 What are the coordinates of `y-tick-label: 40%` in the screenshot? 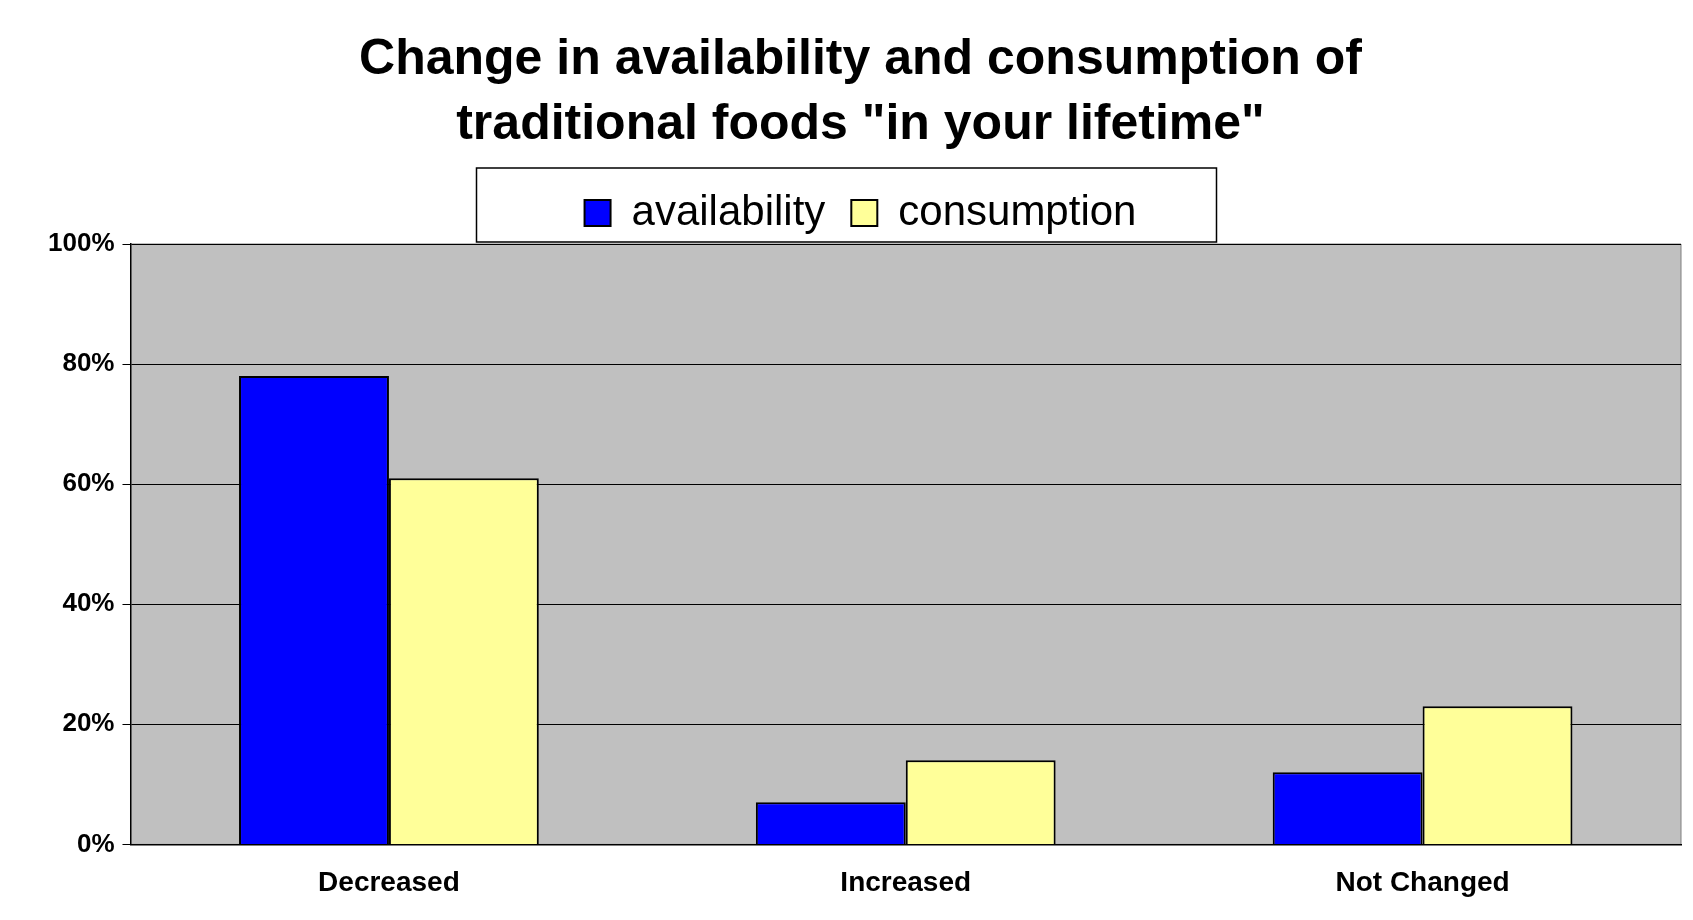 It's located at (88, 602).